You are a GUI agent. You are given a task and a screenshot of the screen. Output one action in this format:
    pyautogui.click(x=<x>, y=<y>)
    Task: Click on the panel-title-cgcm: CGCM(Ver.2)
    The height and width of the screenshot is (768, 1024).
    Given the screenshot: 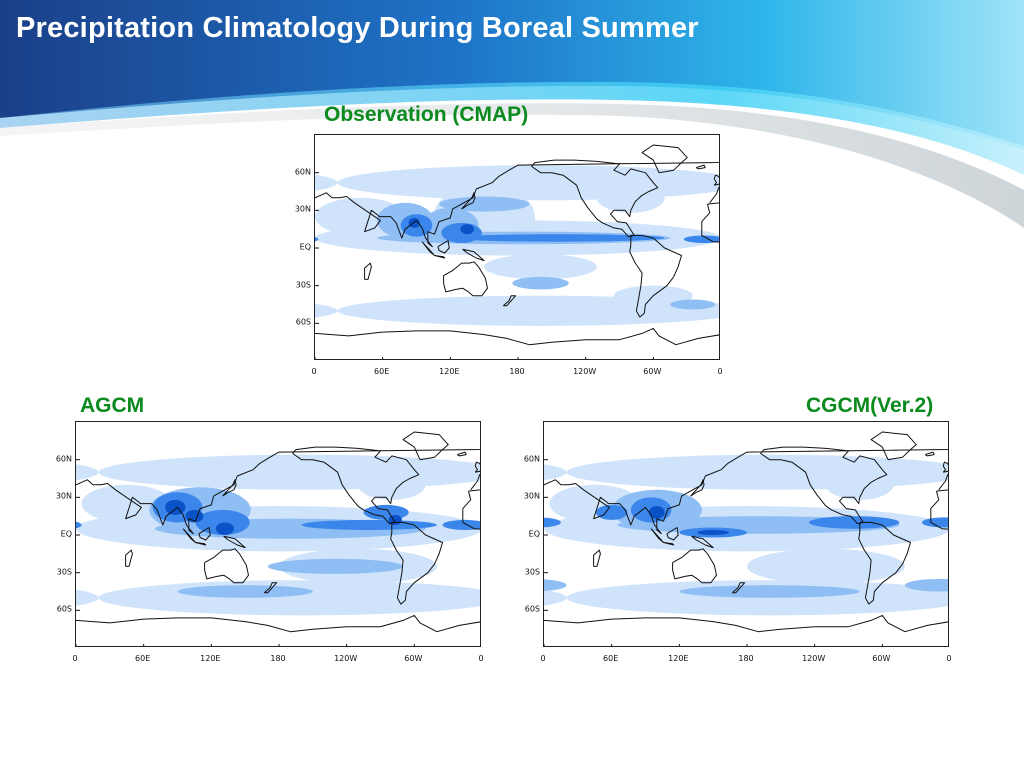 What is the action you would take?
    pyautogui.click(x=870, y=405)
    